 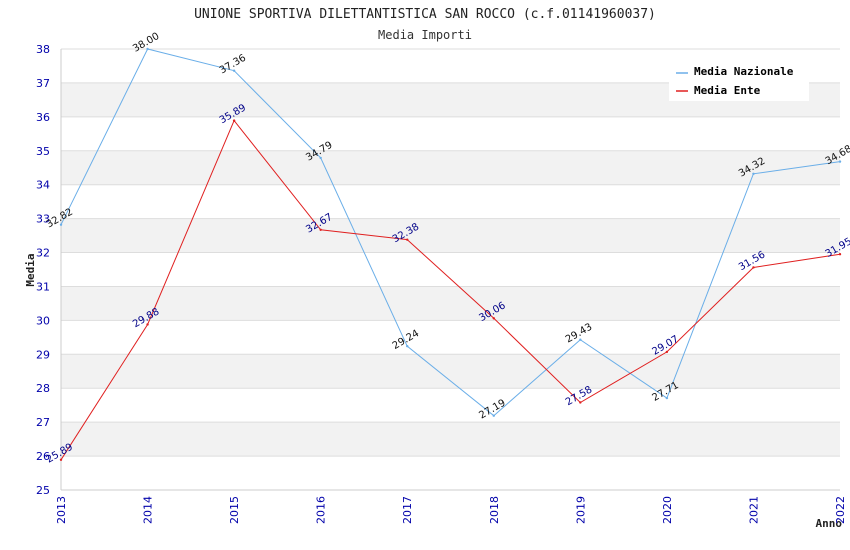 What do you see at coordinates (43, 286) in the screenshot?
I see `y-tick-label: 31` at bounding box center [43, 286].